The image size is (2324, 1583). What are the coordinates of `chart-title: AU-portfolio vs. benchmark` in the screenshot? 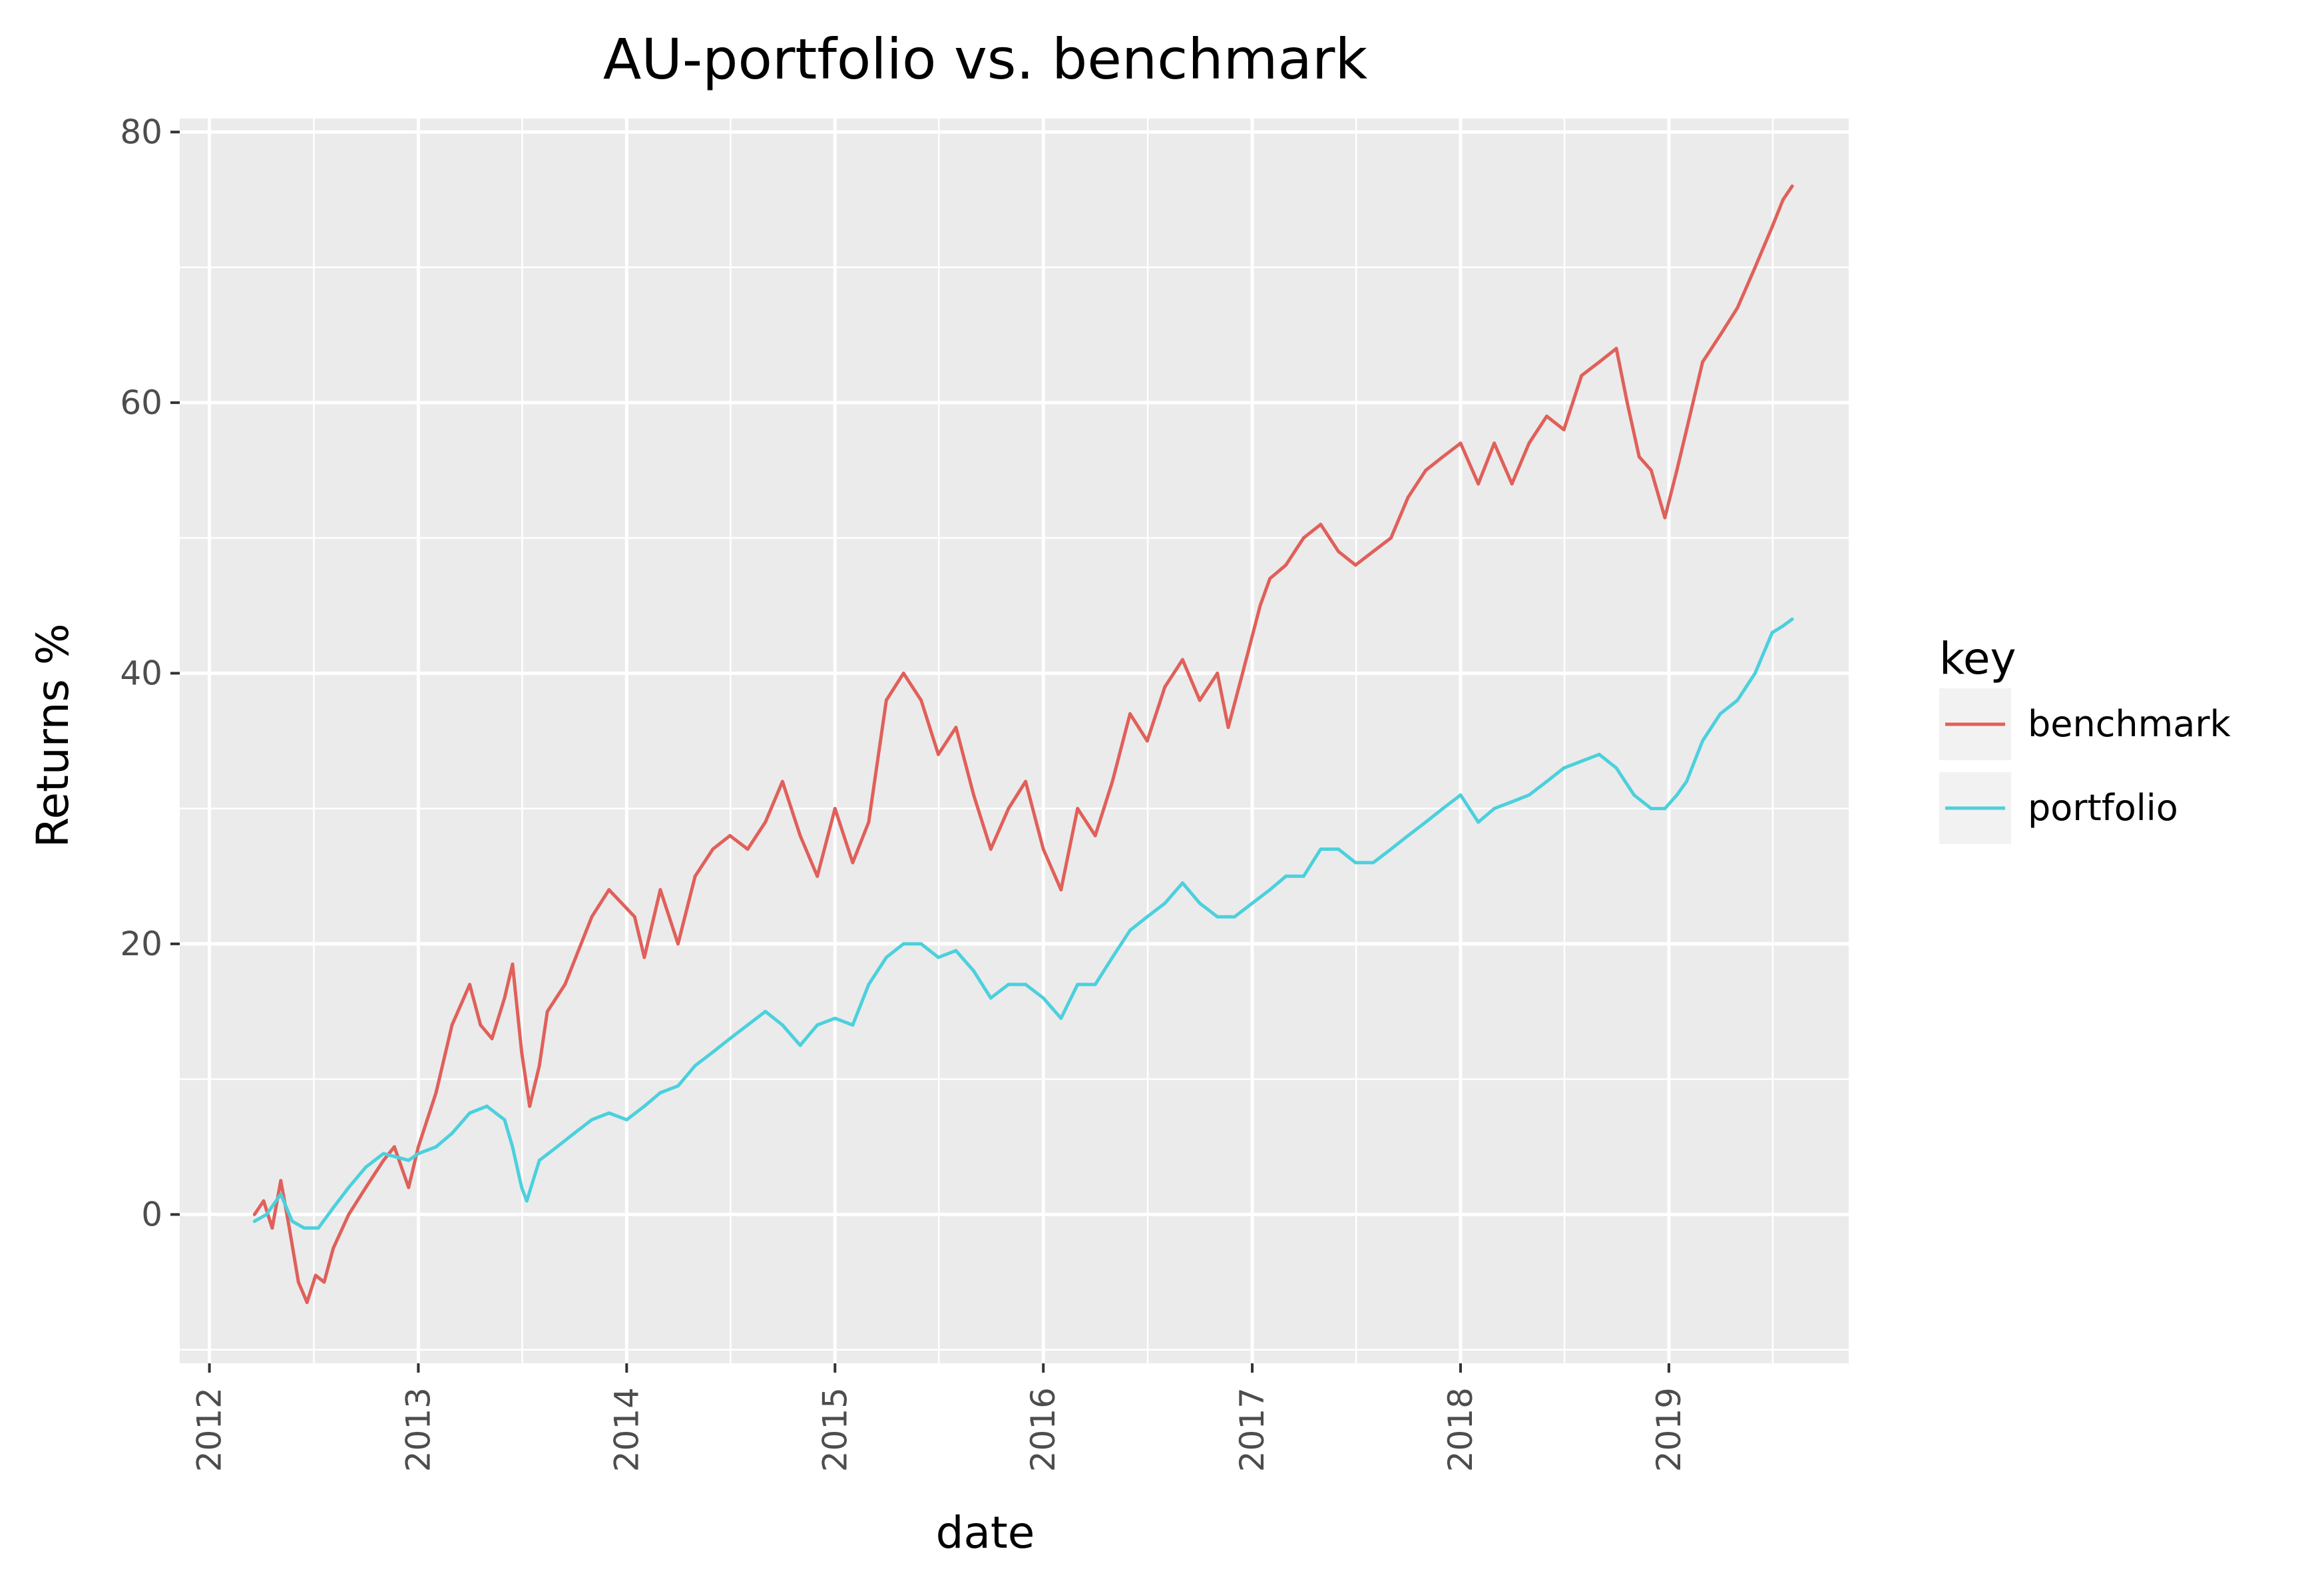 It's located at (986, 60).